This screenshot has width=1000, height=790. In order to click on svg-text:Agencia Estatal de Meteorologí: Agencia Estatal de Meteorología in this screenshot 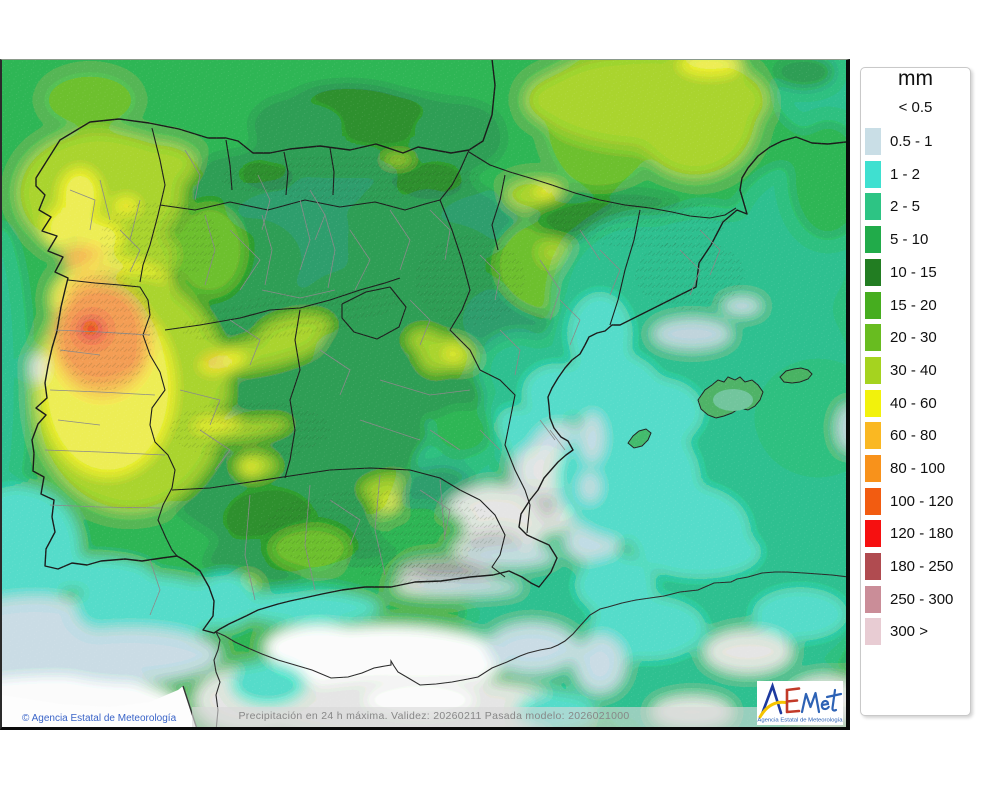, I will do `click(800, 721)`.